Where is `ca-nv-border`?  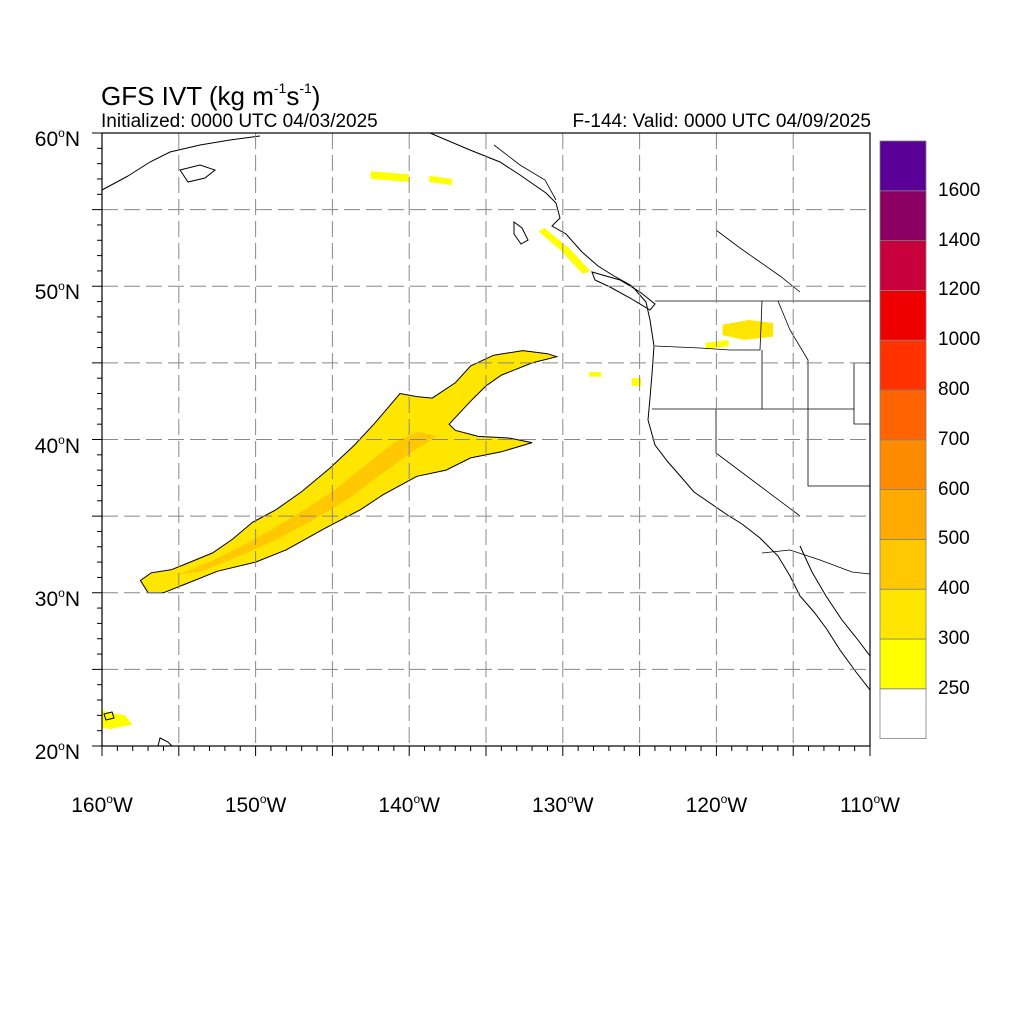 ca-nv-border is located at coordinates (758, 463).